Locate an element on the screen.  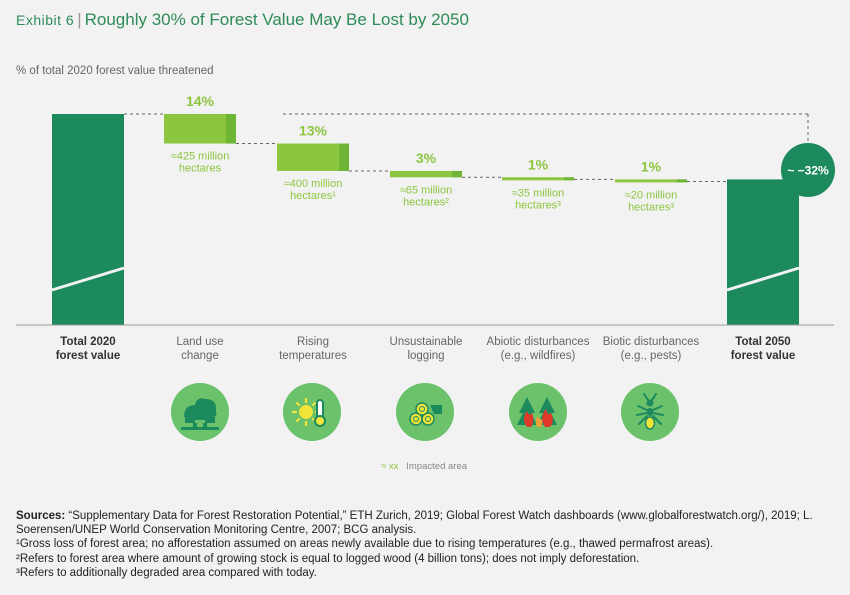
category-label: temperatures is located at coordinates (313, 356).